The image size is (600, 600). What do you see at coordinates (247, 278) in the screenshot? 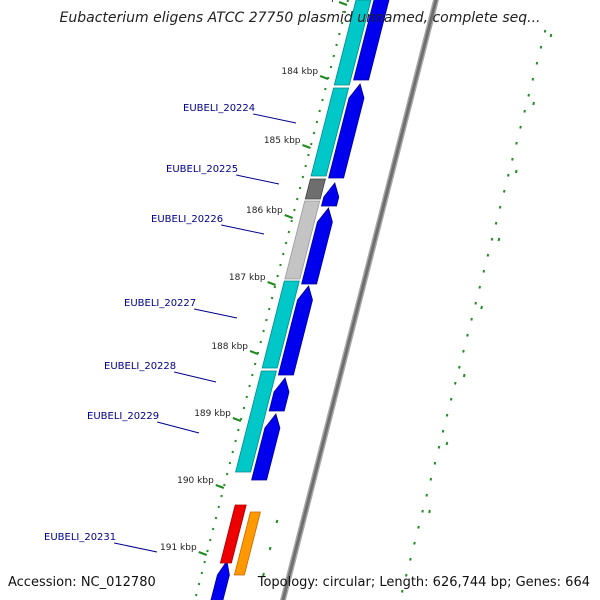
I see `scale-tick-label: 187 kbp` at bounding box center [247, 278].